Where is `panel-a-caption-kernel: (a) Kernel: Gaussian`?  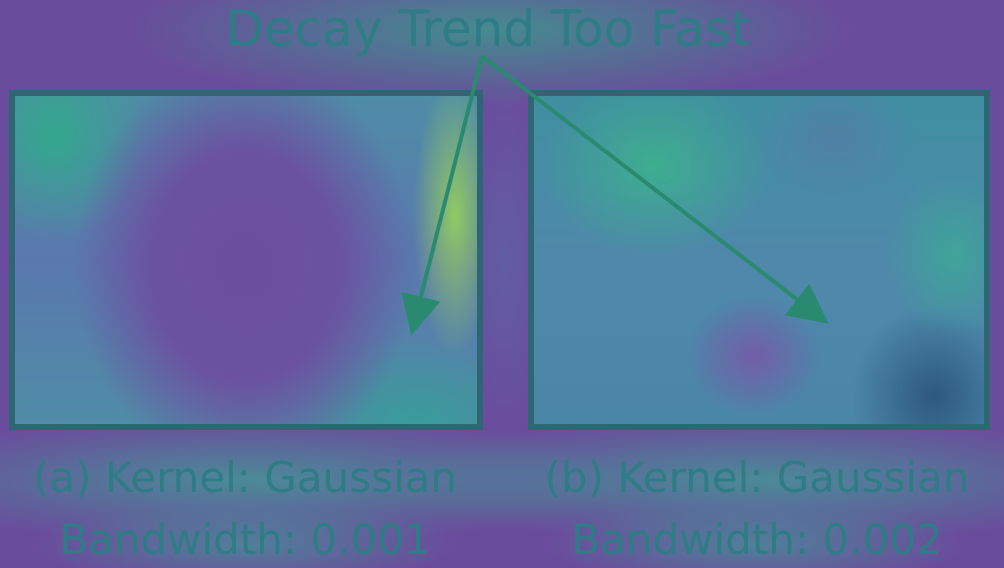
panel-a-caption-kernel: (a) Kernel: Gaussian is located at coordinates (245, 477).